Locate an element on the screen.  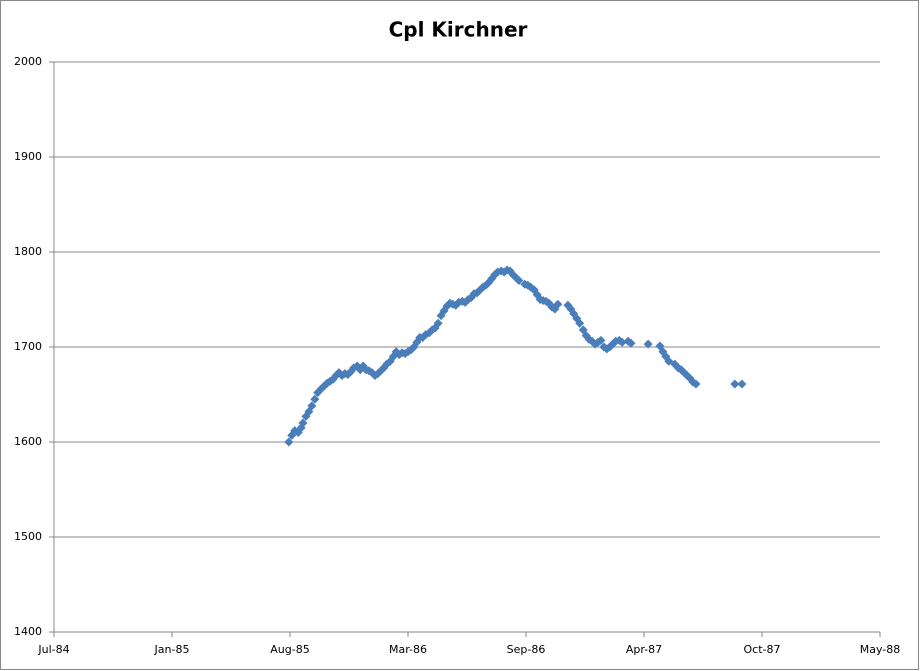
y-tick-label: 1900 is located at coordinates (28, 156).